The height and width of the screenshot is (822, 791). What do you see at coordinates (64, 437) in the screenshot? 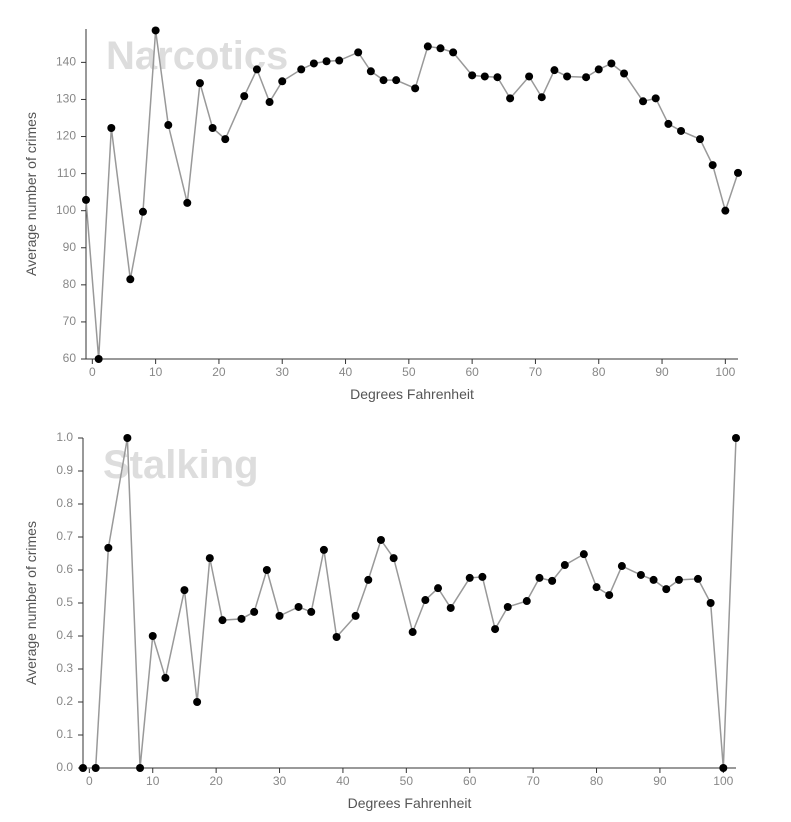
I see `y-tick-label: 1.0` at bounding box center [64, 437].